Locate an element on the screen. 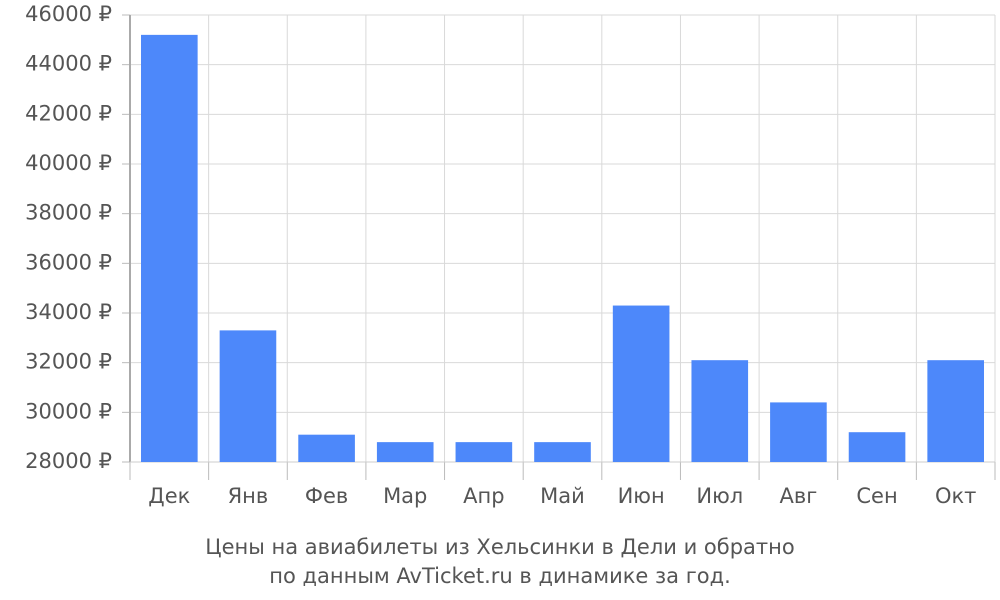 The height and width of the screenshot is (600, 1000). y-tick-label: 42000 ₽ is located at coordinates (68, 113).